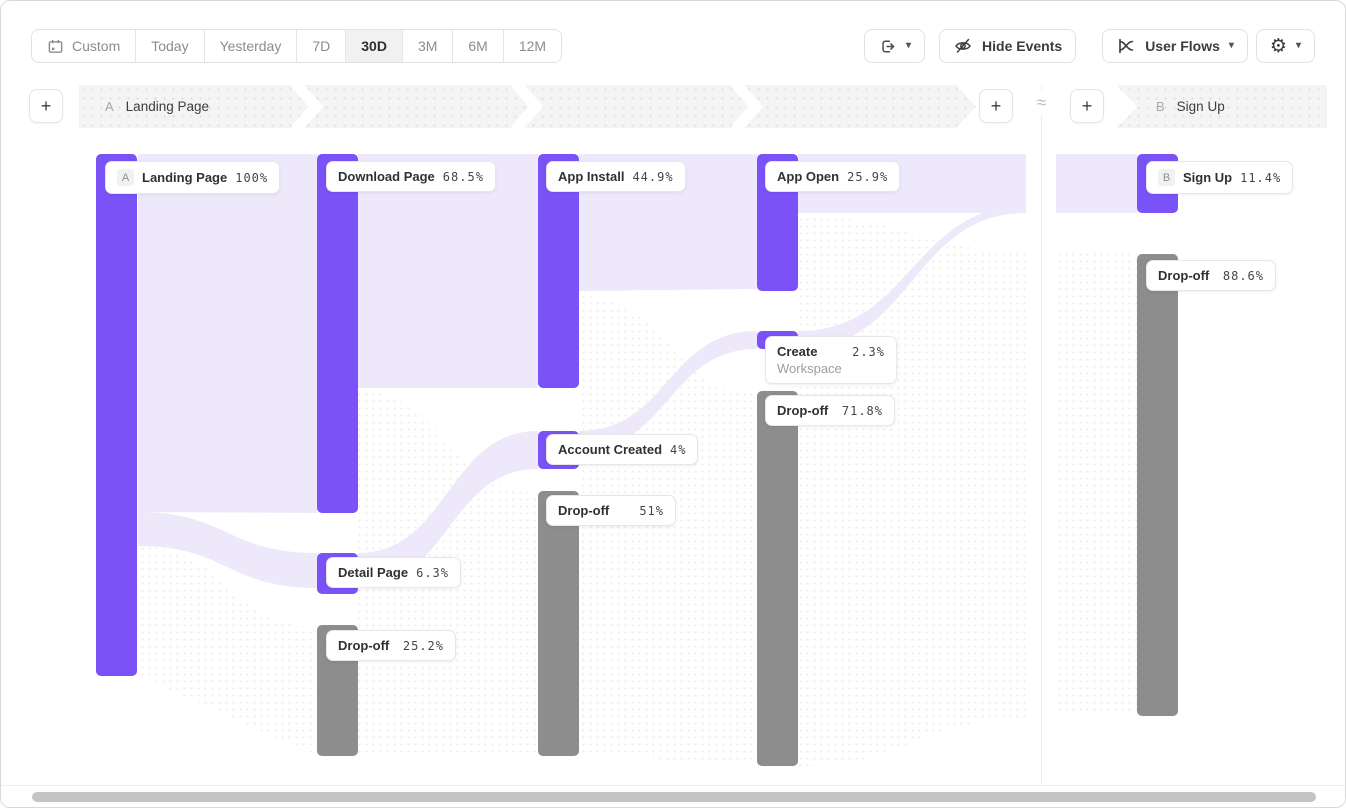 The image size is (1346, 808). What do you see at coordinates (374, 46) in the screenshot?
I see `range-30d-selected: 30D` at bounding box center [374, 46].